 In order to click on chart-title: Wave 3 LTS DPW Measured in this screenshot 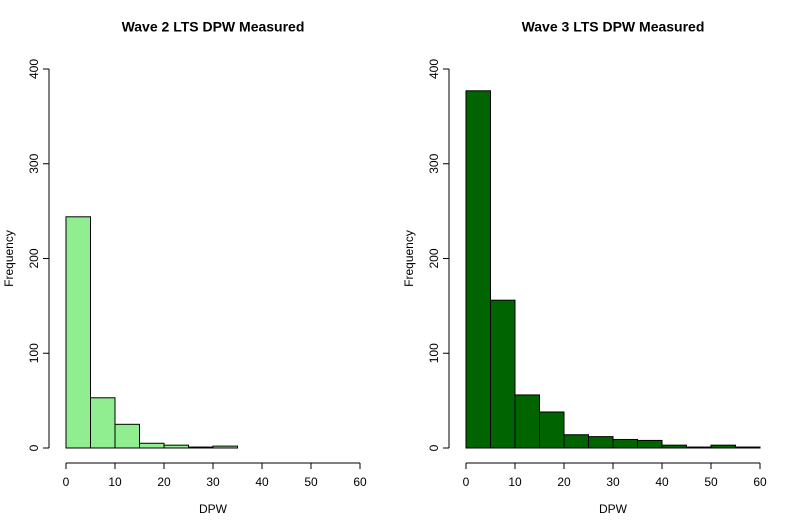, I will do `click(613, 27)`.